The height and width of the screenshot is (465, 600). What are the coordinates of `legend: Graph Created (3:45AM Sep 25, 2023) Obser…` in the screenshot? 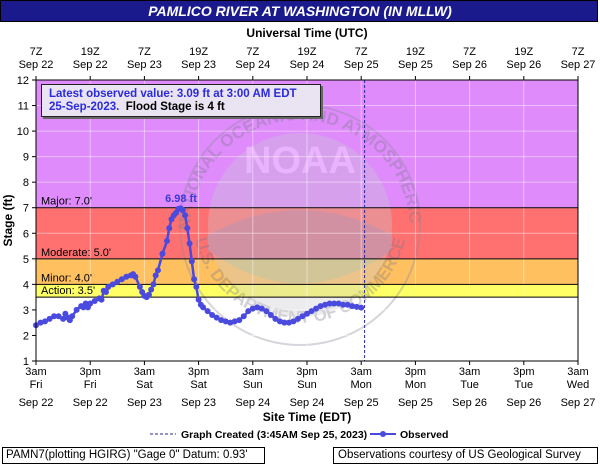 It's located at (299, 435).